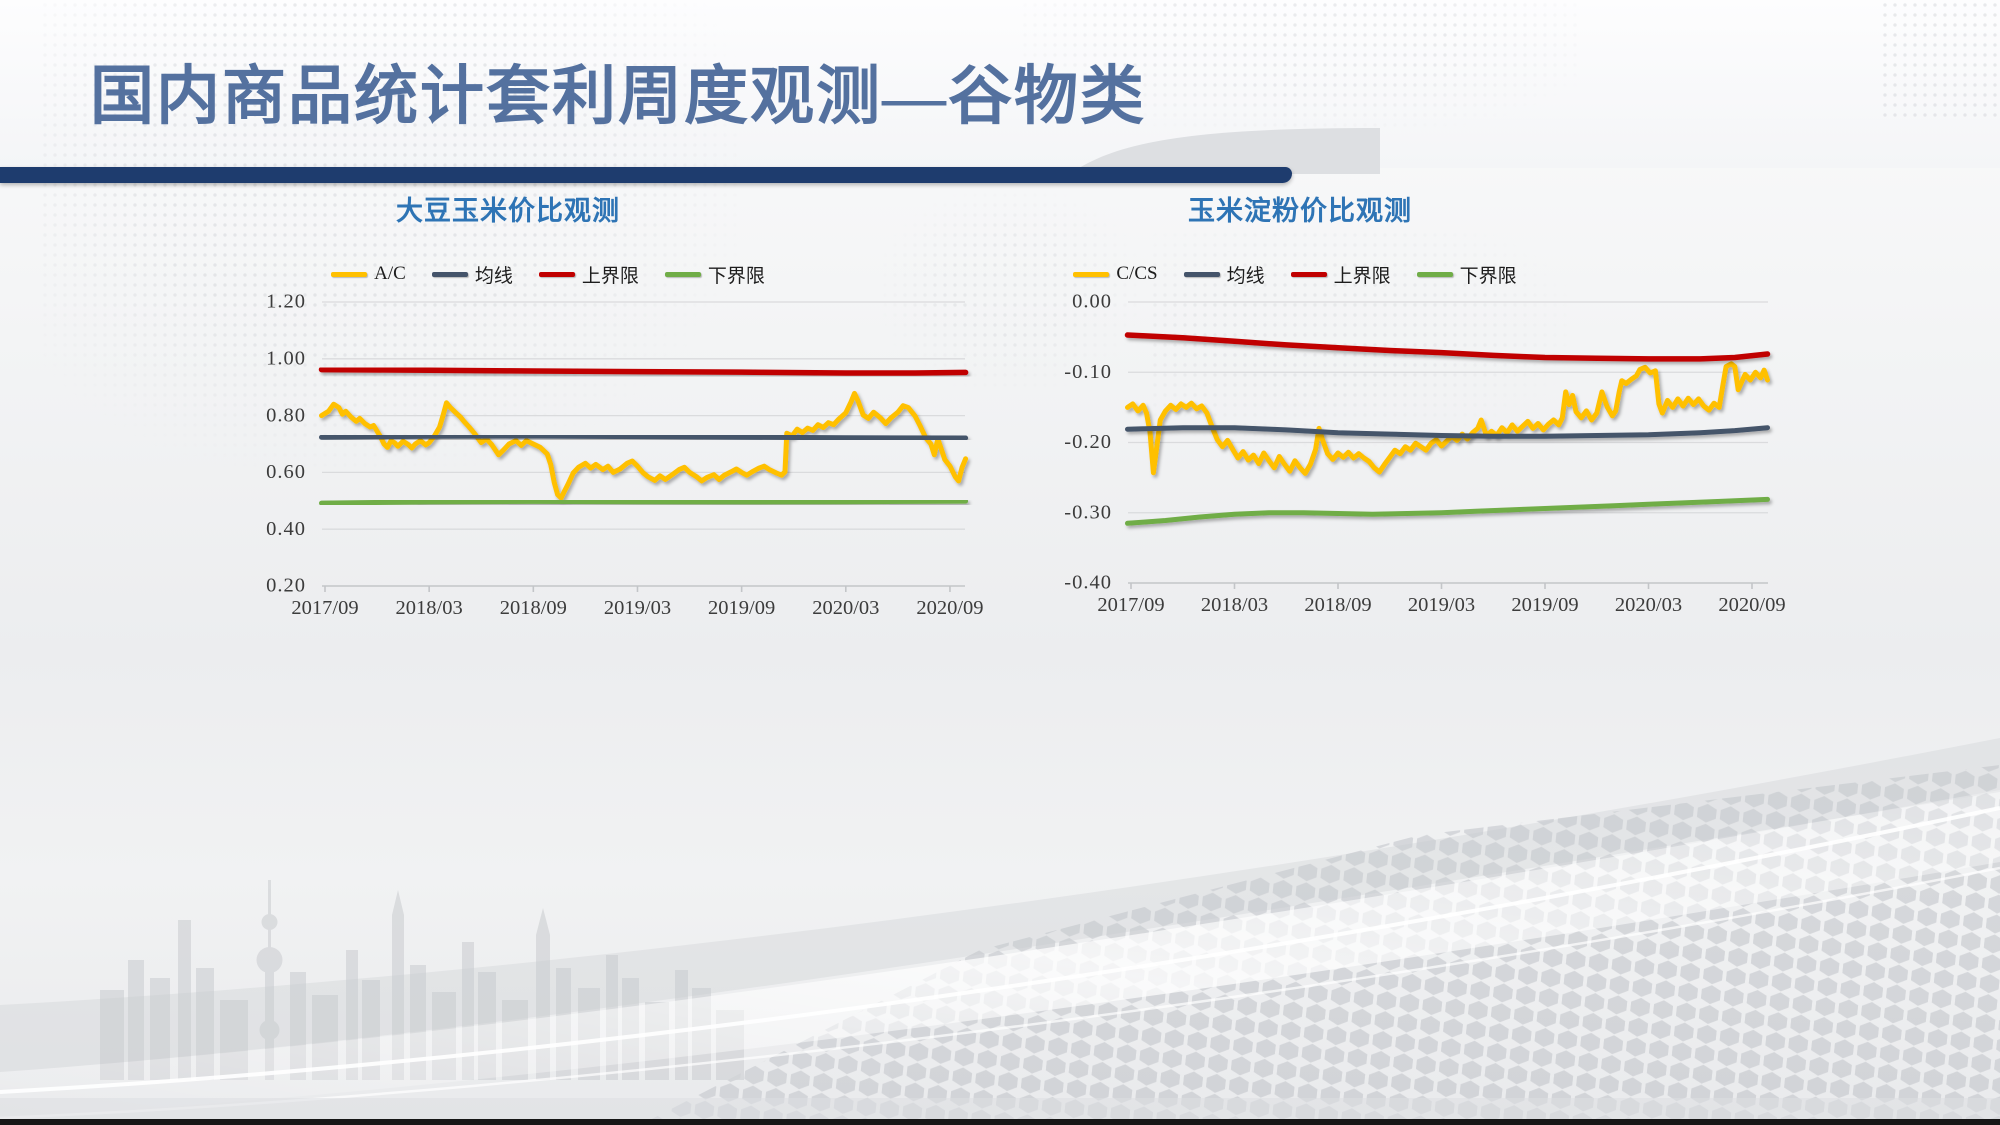 This screenshot has width=2000, height=1125. I want to click on legend-label: C/CS, so click(1137, 273).